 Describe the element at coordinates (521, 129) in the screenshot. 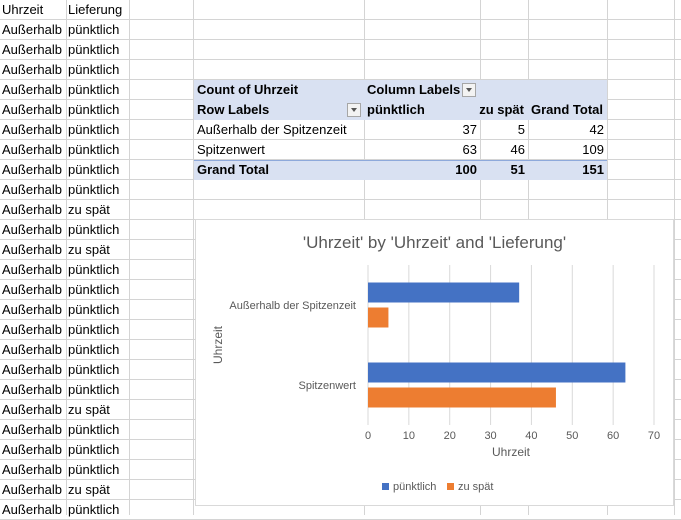

I see `pivot-cell: 5` at that location.